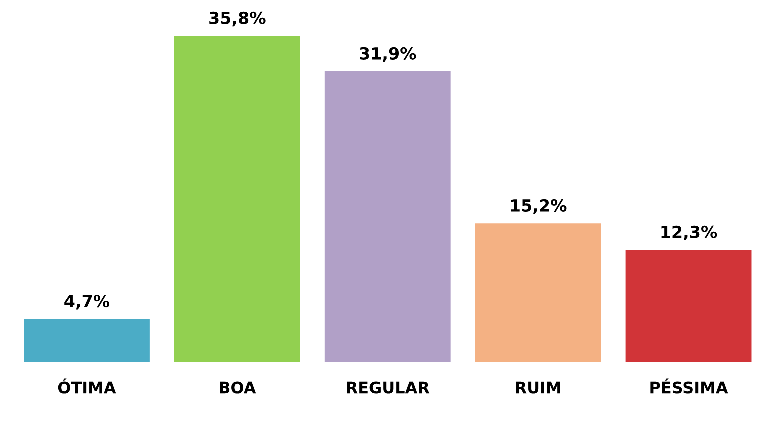  What do you see at coordinates (238, 388) in the screenshot?
I see `x-tick-label: BOA` at bounding box center [238, 388].